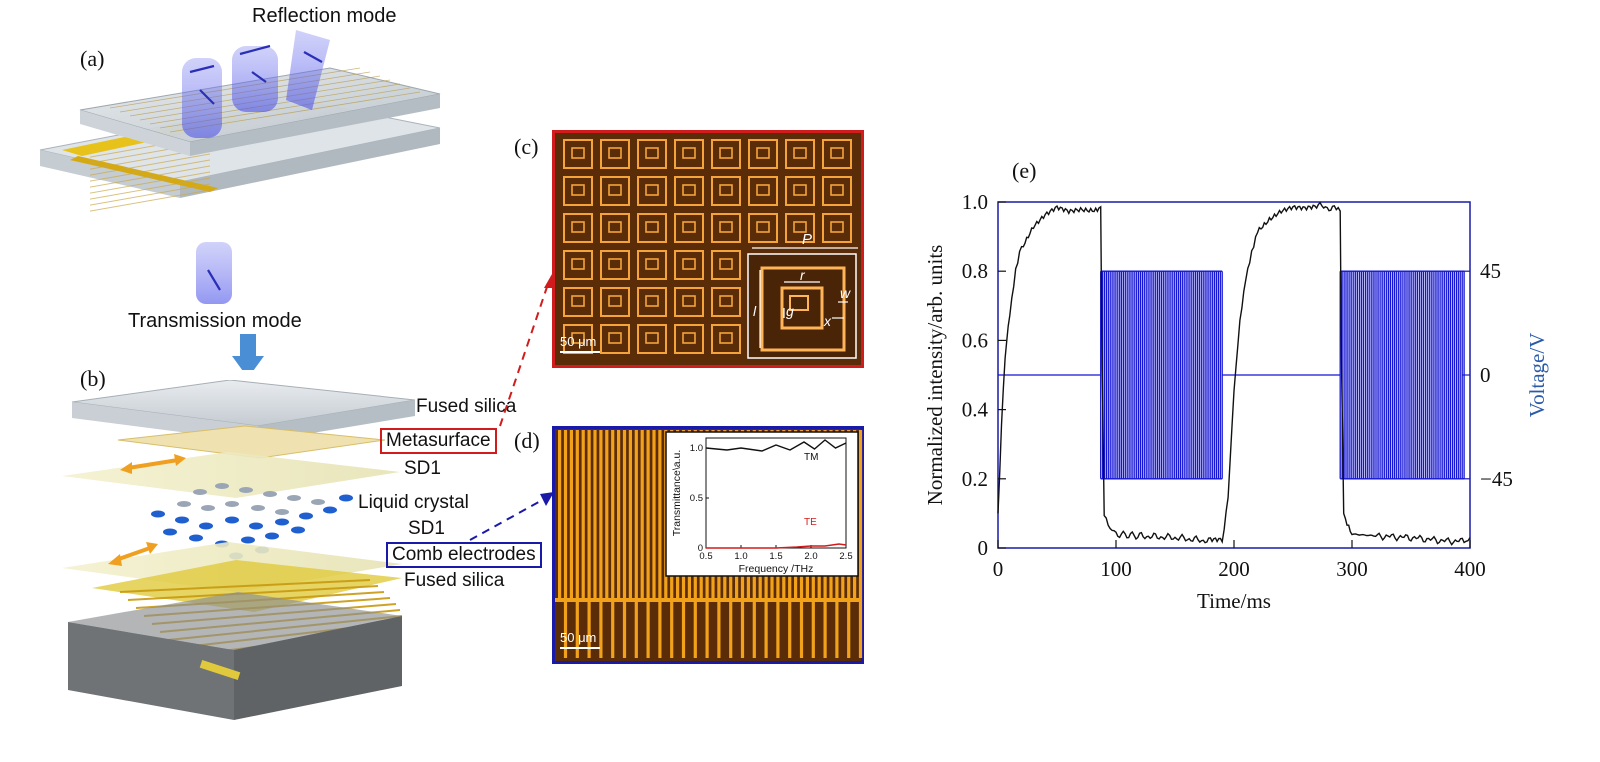  What do you see at coordinates (755, 311) in the screenshot?
I see `inset-label-length: l` at bounding box center [755, 311].